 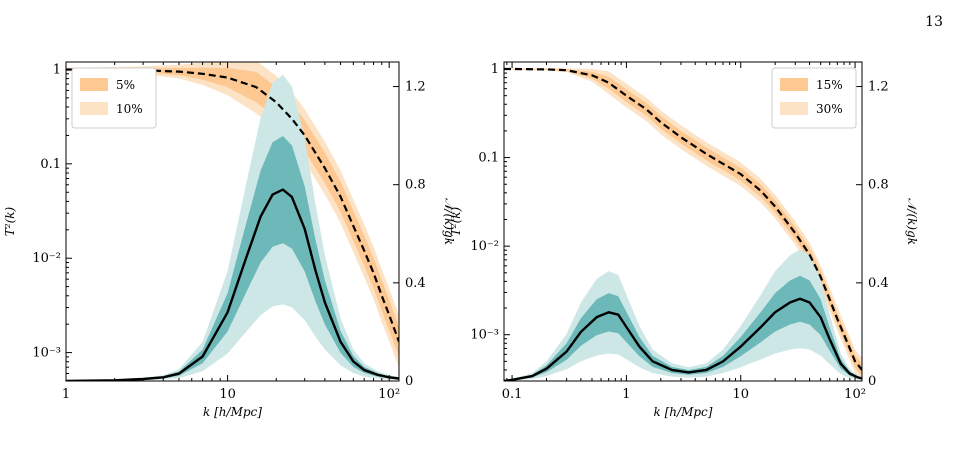 I want to click on distribution-band-inner, so click(x=683, y=328).